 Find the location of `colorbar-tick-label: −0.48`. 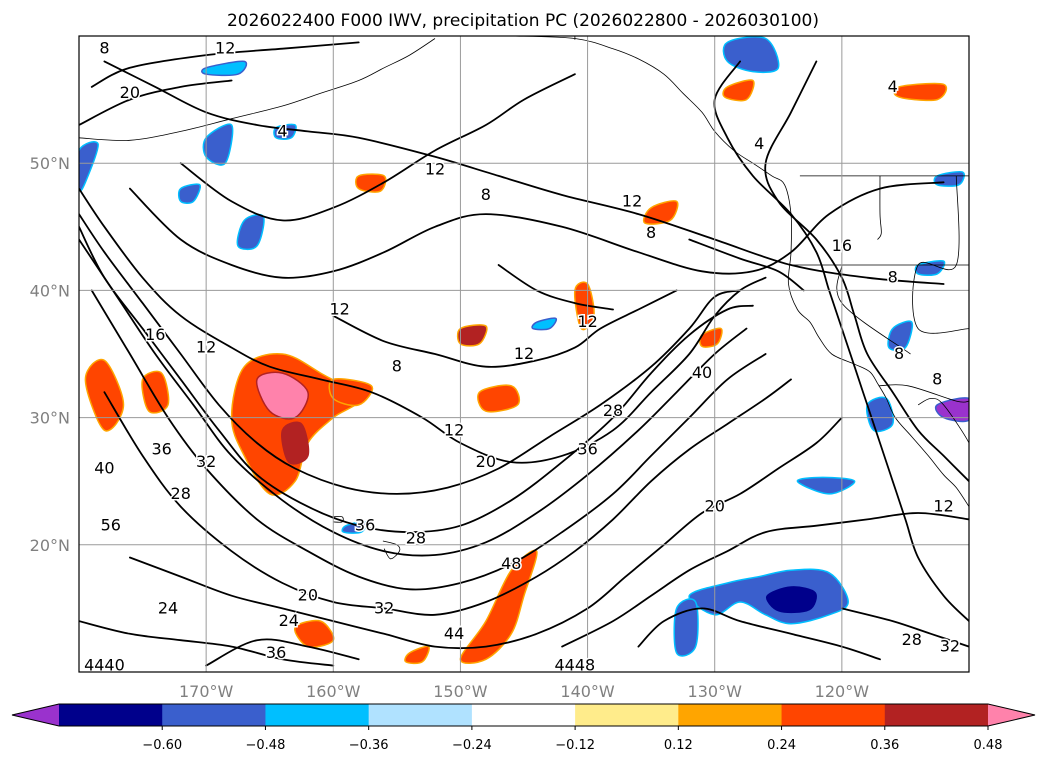

colorbar-tick-label: −0.48 is located at coordinates (266, 745).